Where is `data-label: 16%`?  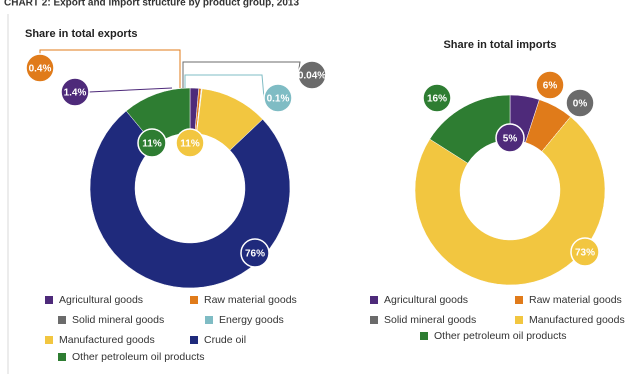
data-label: 16% is located at coordinates (437, 99).